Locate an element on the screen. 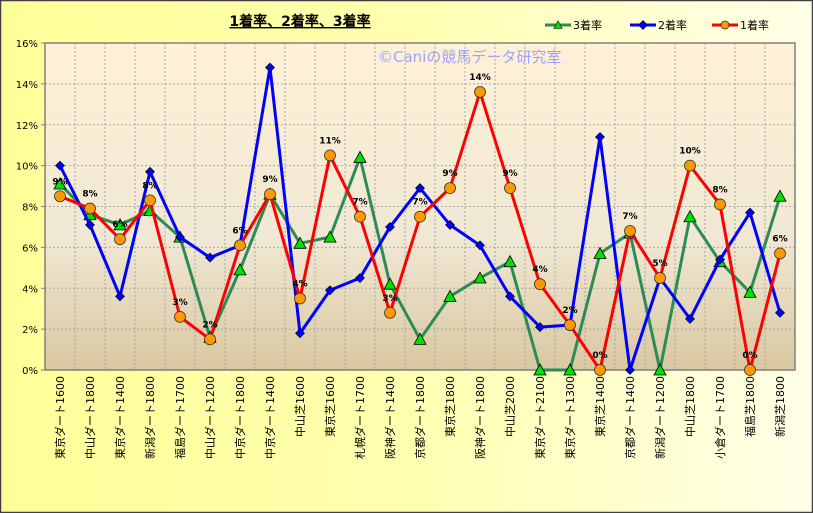 This screenshot has height=513, width=813. legend-label: 3着率 is located at coordinates (587, 25).